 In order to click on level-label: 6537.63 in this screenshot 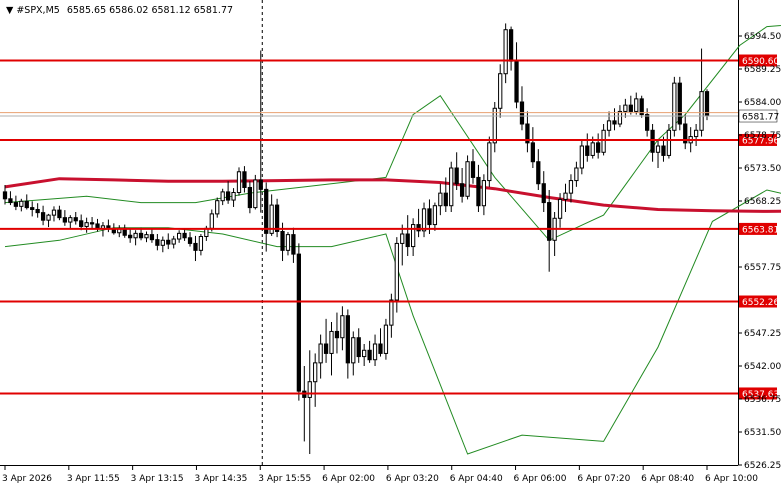, I will do `click(760, 395)`.